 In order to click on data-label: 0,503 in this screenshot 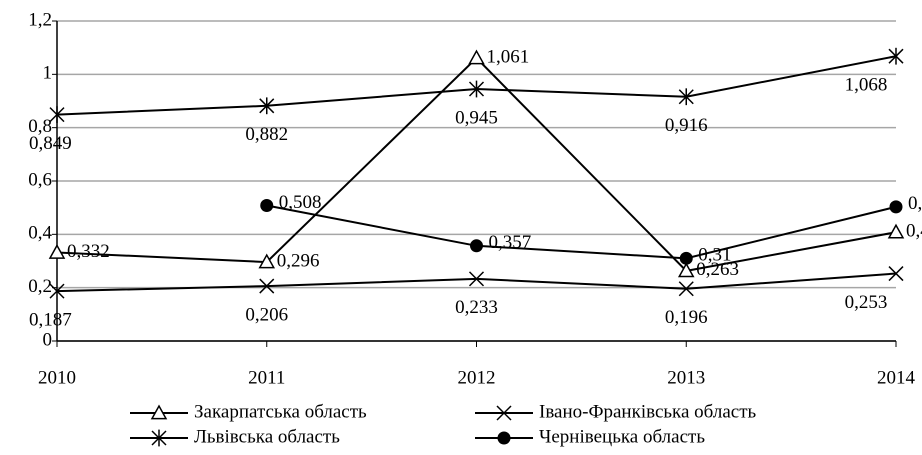, I will do `click(915, 203)`.